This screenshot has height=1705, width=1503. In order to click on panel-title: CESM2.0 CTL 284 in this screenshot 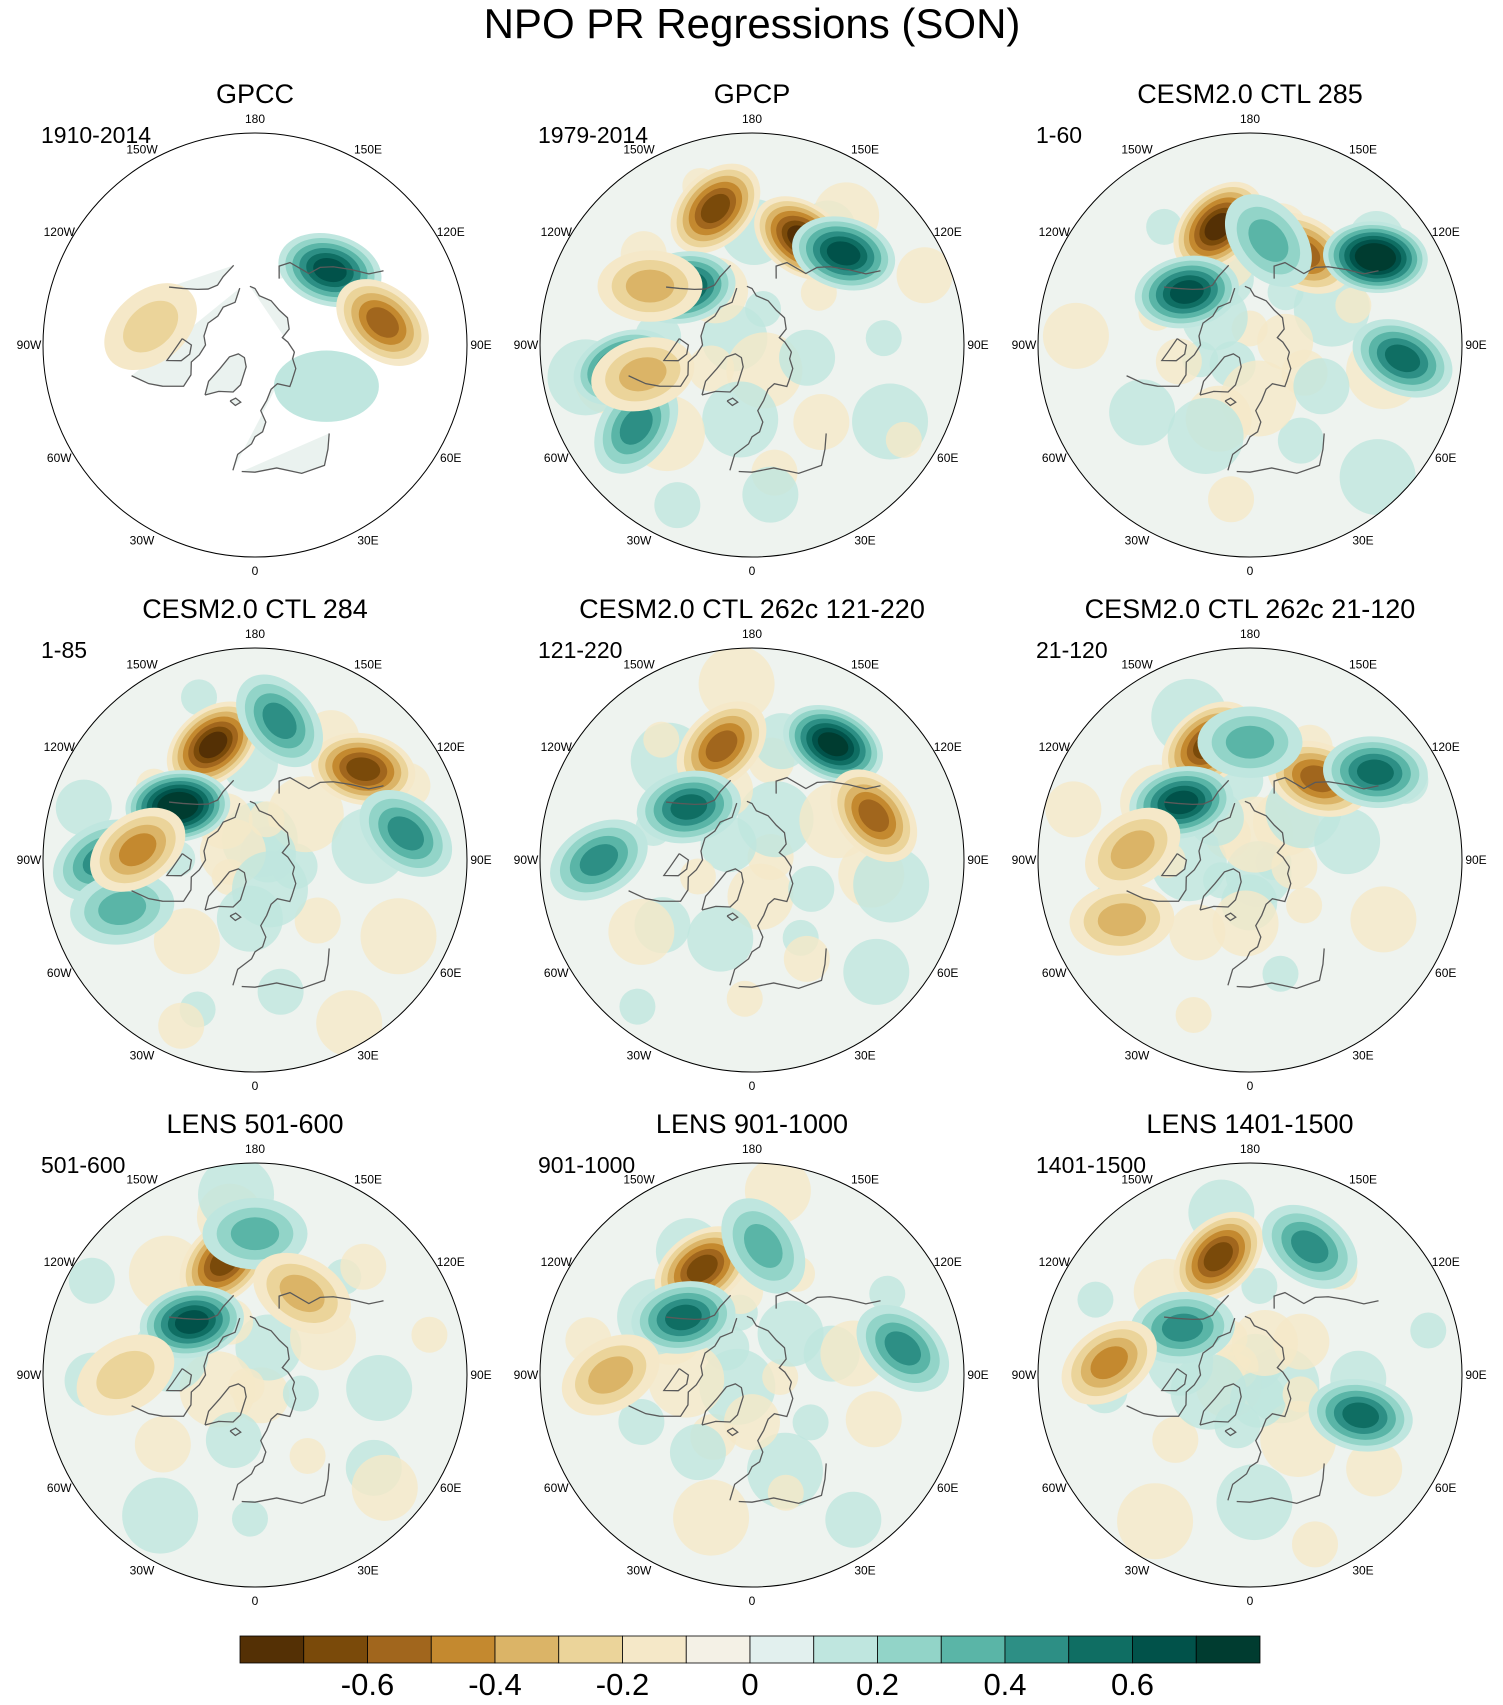, I will do `click(255, 609)`.